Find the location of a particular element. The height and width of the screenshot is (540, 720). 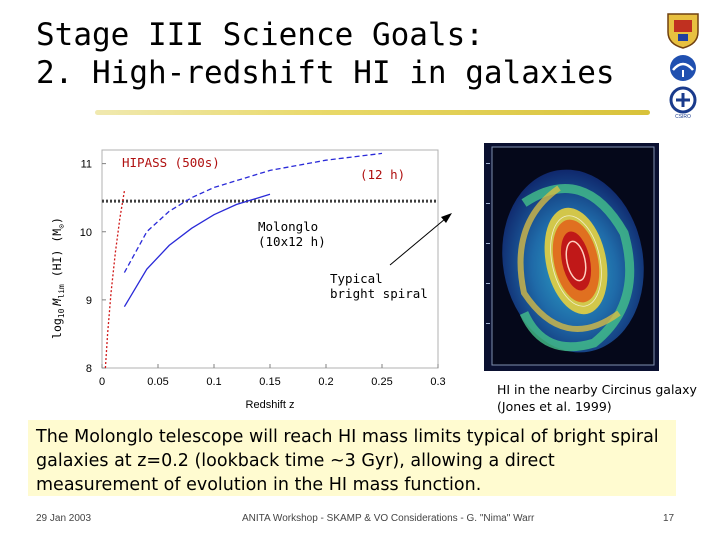

x-tick-label: 0.3 is located at coordinates (437, 382).